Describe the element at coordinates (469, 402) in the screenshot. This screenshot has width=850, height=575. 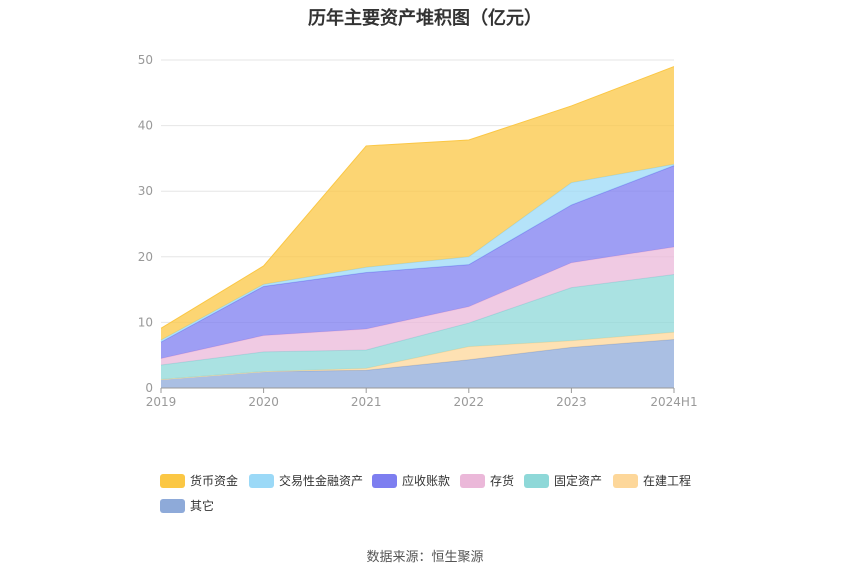
I see `x-tick-label: 2022` at that location.